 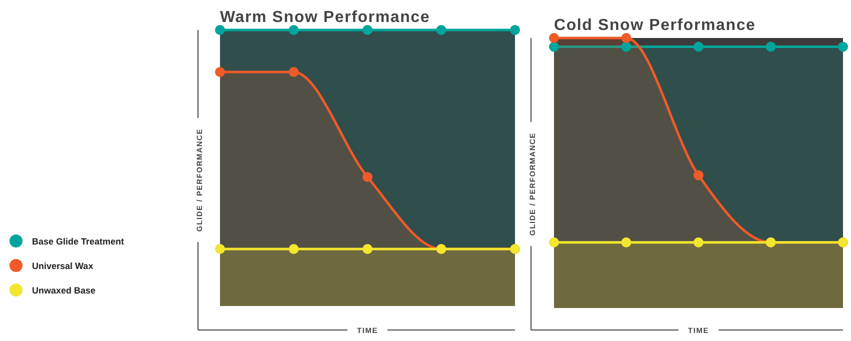 What do you see at coordinates (655, 25) in the screenshot?
I see `chart-title: Cold Snow Performance` at bounding box center [655, 25].